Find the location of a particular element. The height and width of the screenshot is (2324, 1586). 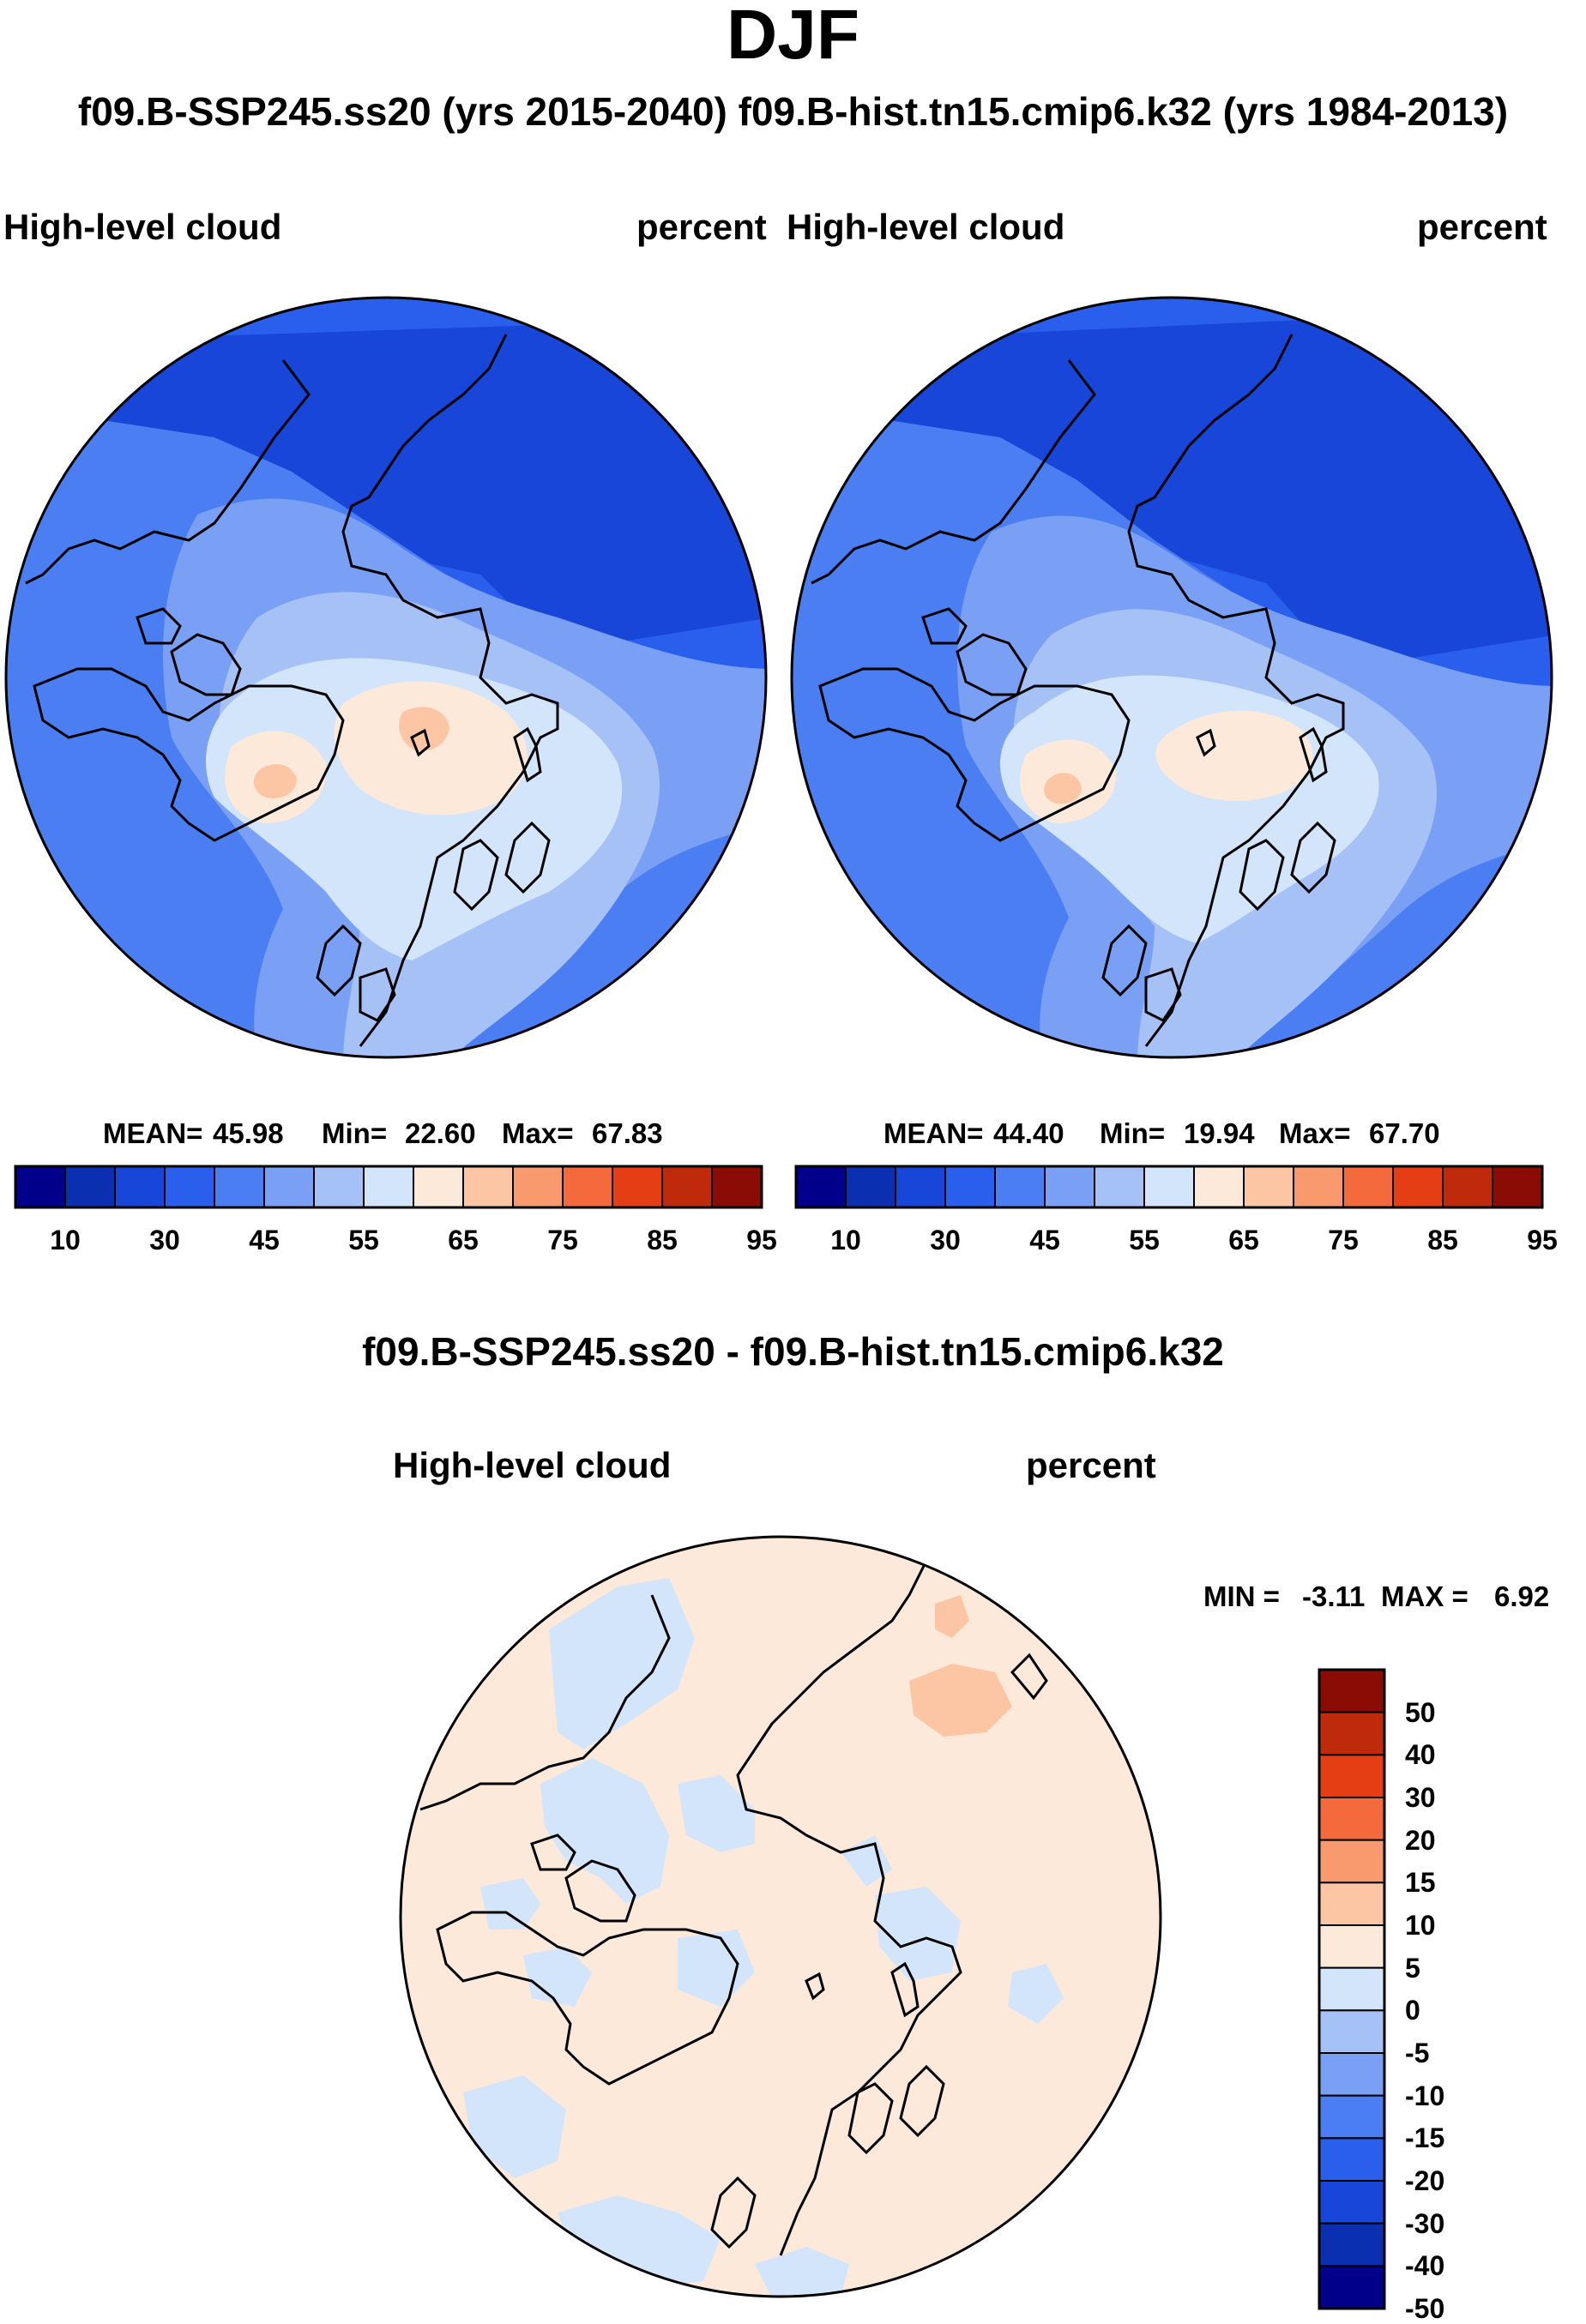

colorbar-1-tick-label: 65 is located at coordinates (463, 1240).